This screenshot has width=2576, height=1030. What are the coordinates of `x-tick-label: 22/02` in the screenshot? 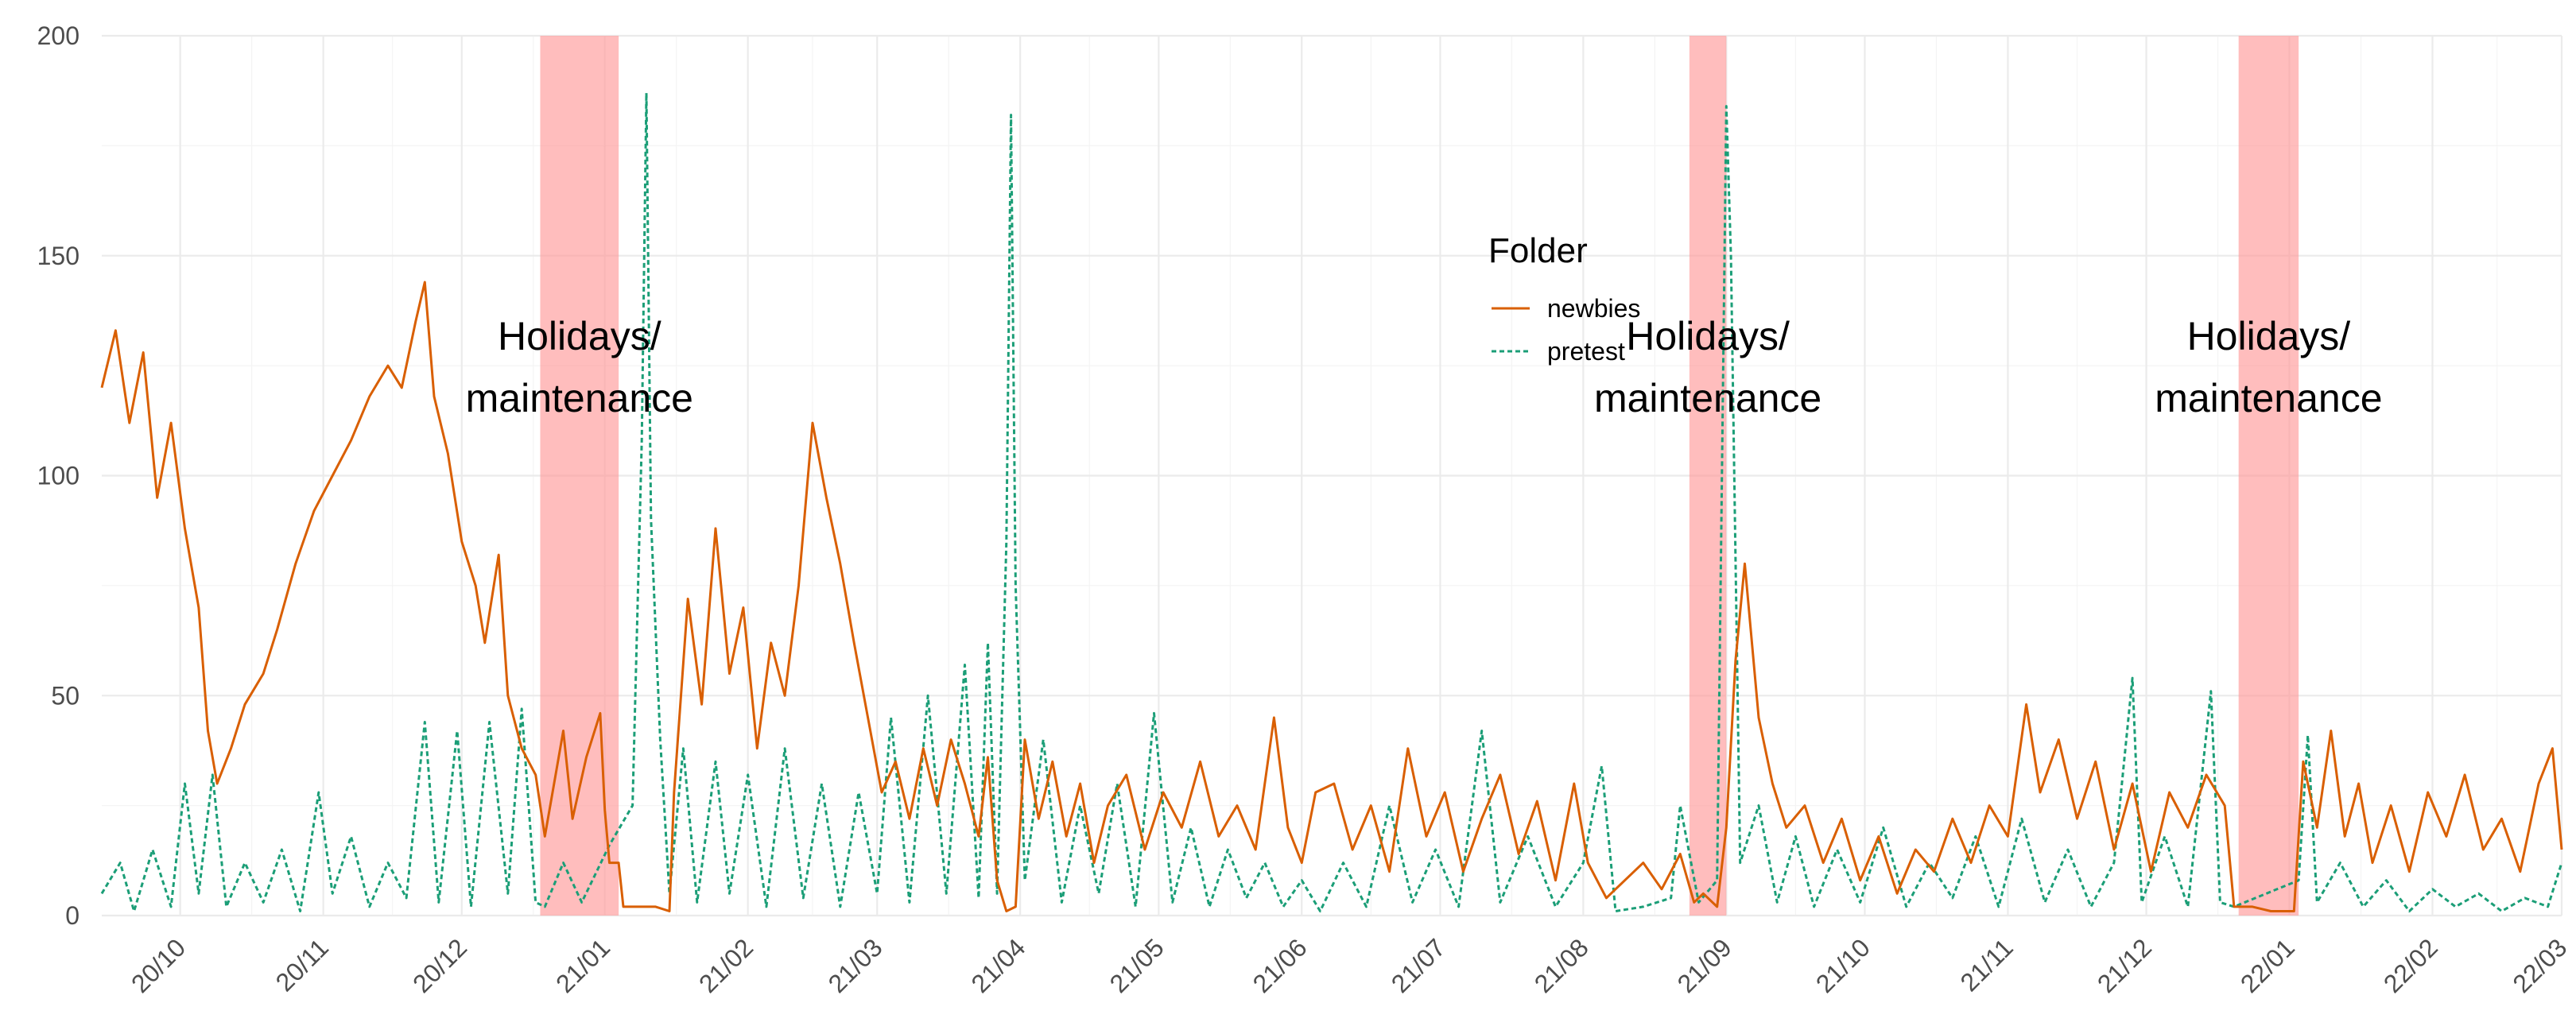 It's located at (2411, 965).